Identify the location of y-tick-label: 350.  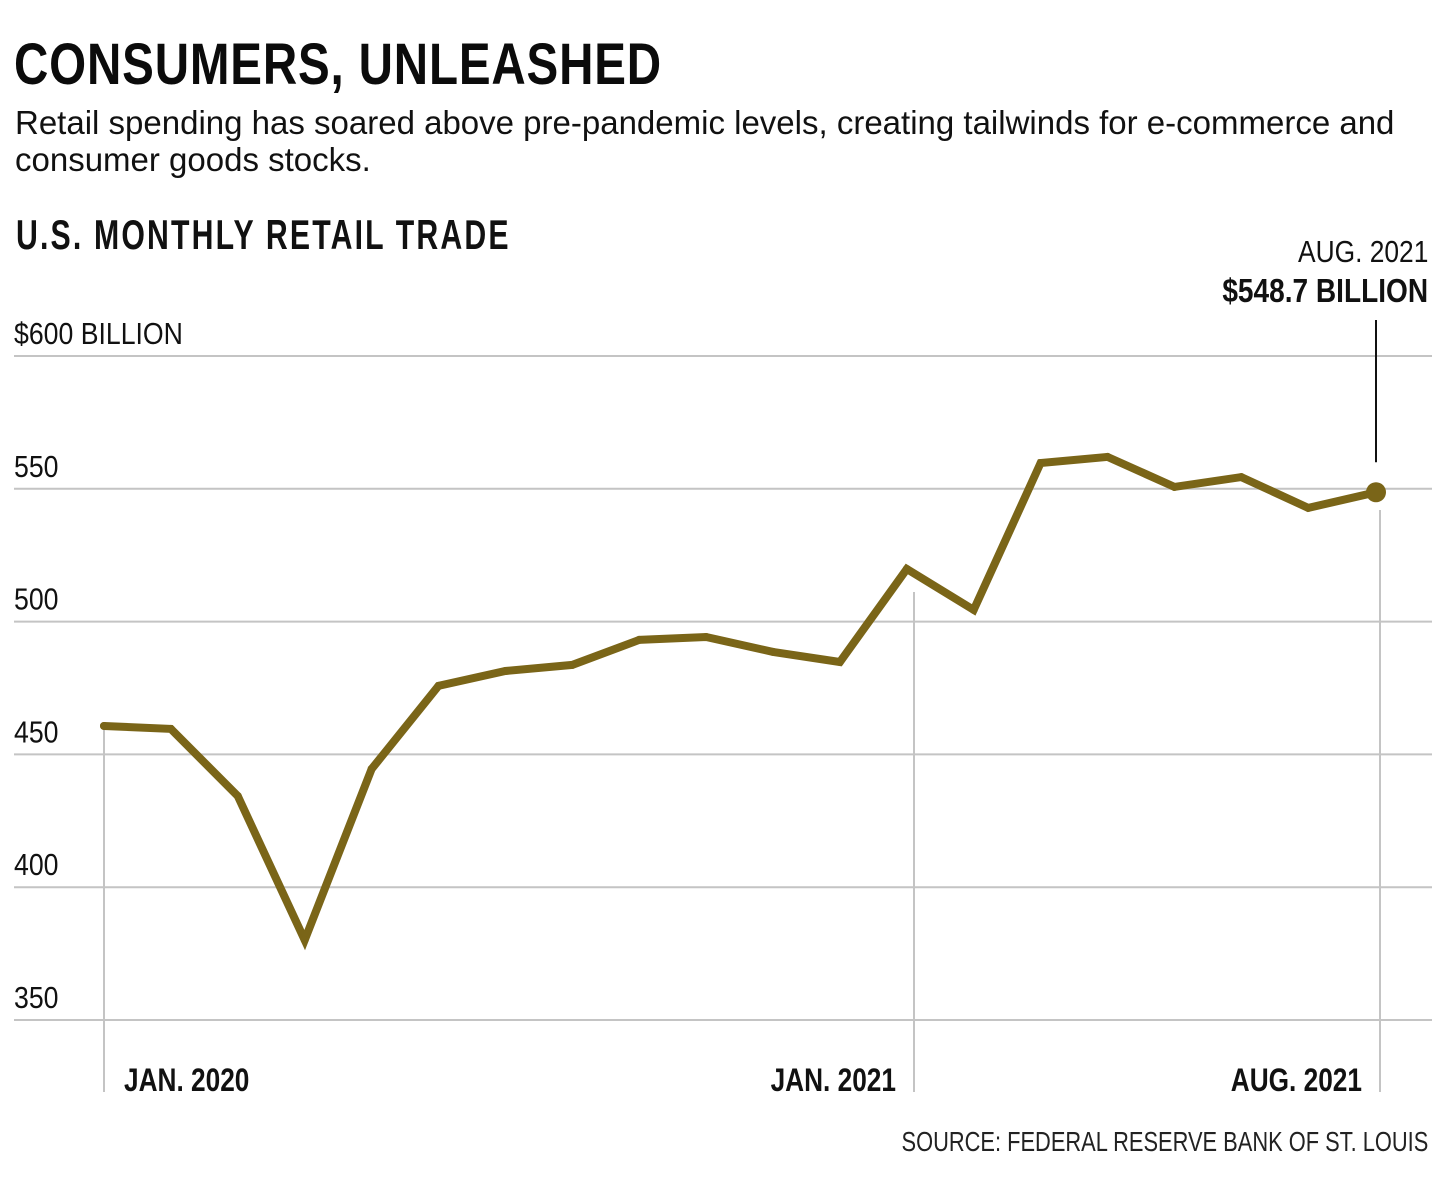
(36, 998).